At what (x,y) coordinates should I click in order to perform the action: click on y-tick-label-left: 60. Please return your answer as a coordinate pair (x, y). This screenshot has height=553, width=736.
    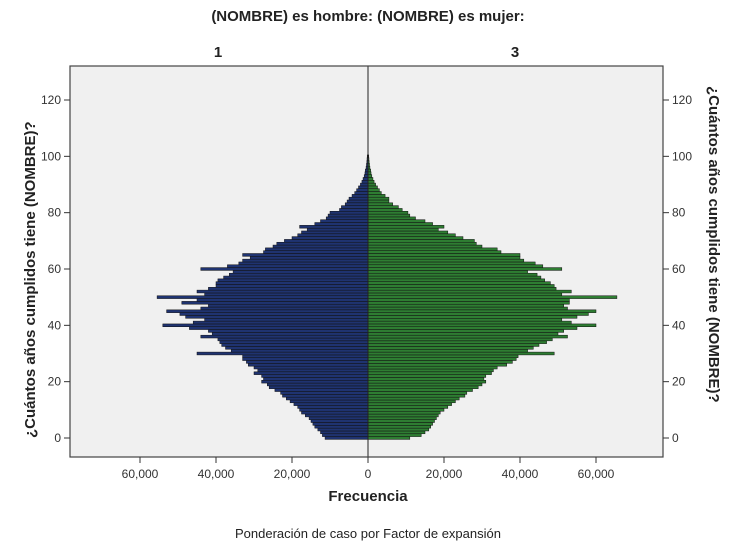
    Looking at the image, I should click on (55, 269).